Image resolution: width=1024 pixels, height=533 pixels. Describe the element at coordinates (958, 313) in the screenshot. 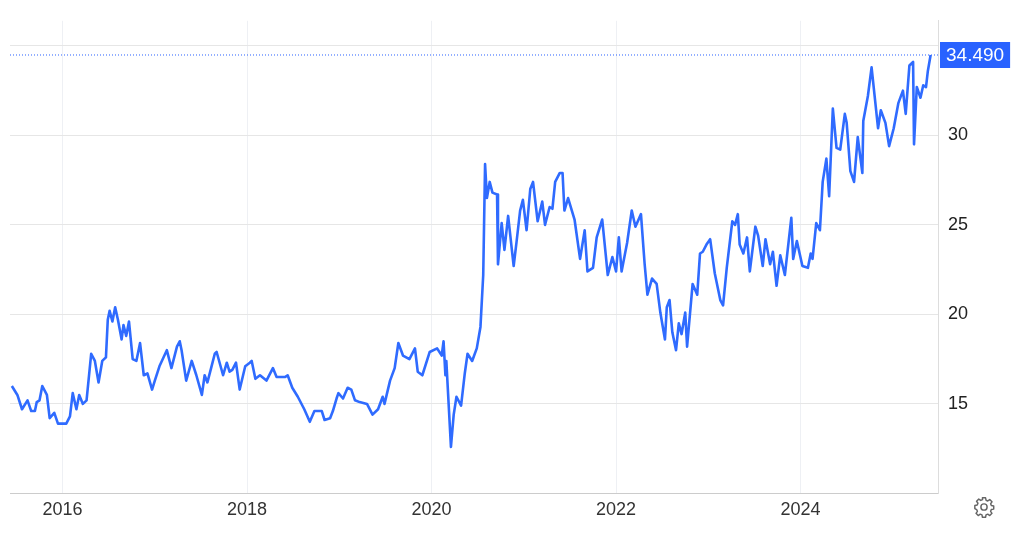

I see `y-tick-label: 20` at that location.